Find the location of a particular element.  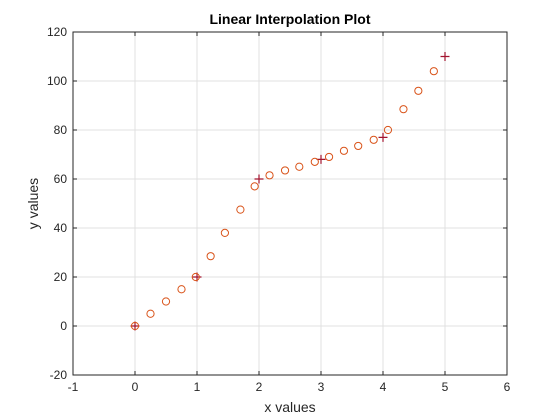

y-tick-label: 0 is located at coordinates (63, 326).